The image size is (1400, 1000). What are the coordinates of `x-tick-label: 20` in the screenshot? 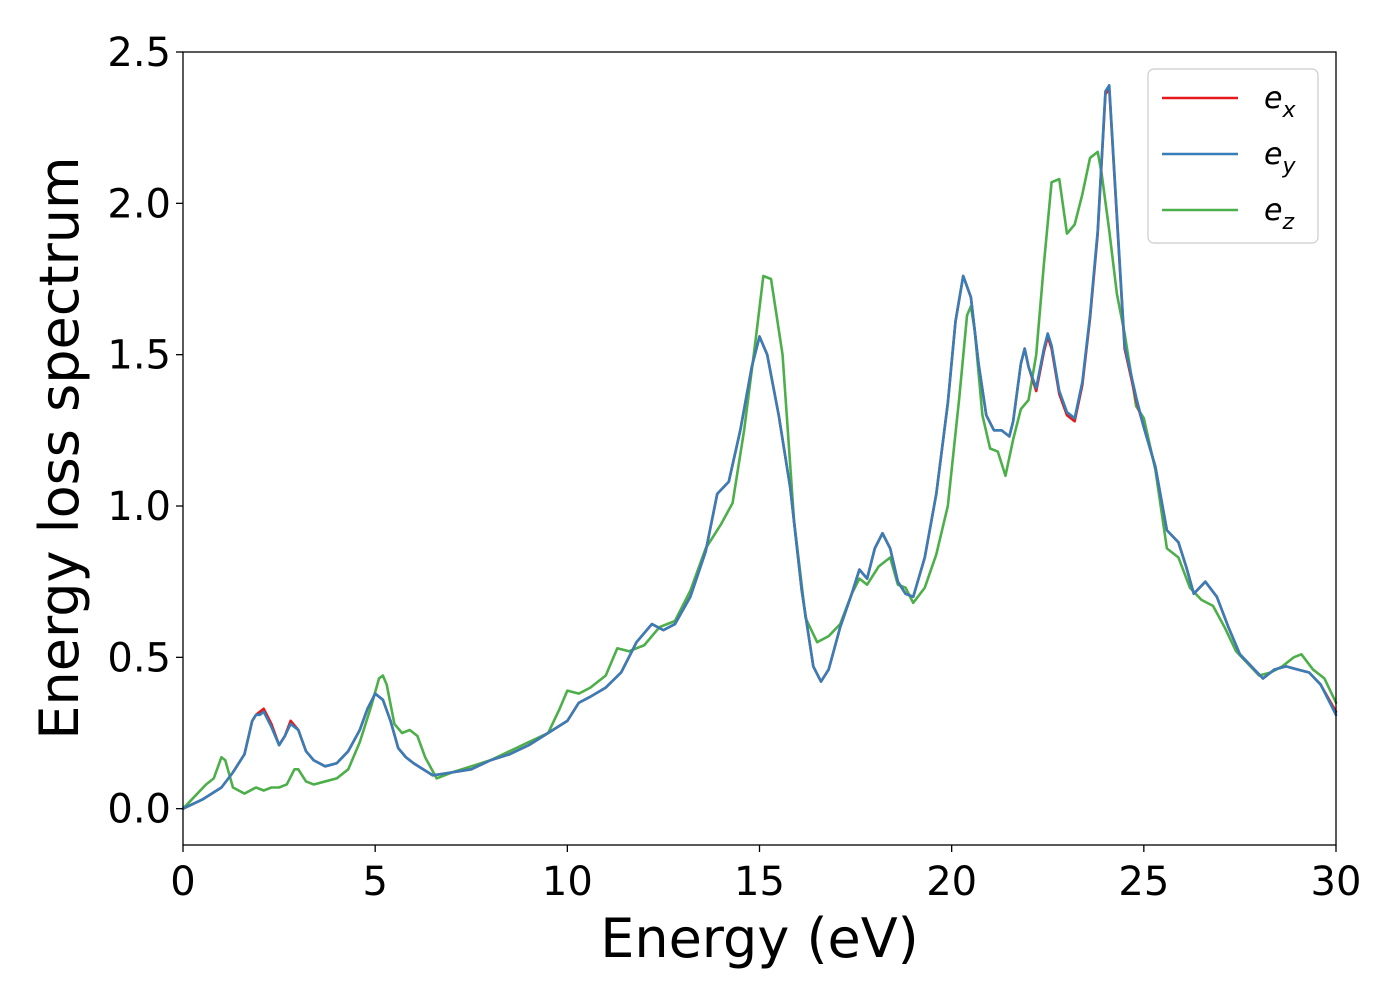 It's located at (951, 882).